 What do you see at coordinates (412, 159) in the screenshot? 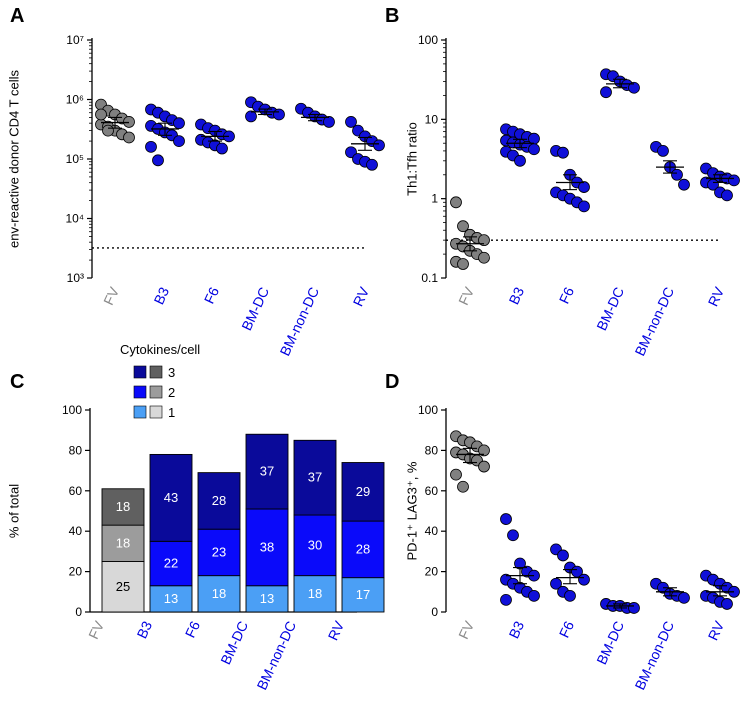
I see `y-axis-title-b: Th1:Tfh ratio` at bounding box center [412, 159].